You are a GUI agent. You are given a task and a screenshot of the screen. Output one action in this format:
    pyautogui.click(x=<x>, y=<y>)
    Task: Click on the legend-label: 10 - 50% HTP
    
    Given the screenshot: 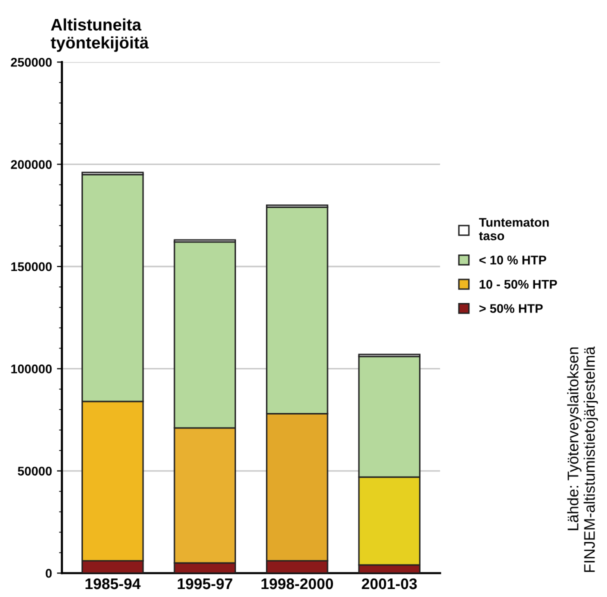 What is the action you would take?
    pyautogui.click(x=518, y=284)
    